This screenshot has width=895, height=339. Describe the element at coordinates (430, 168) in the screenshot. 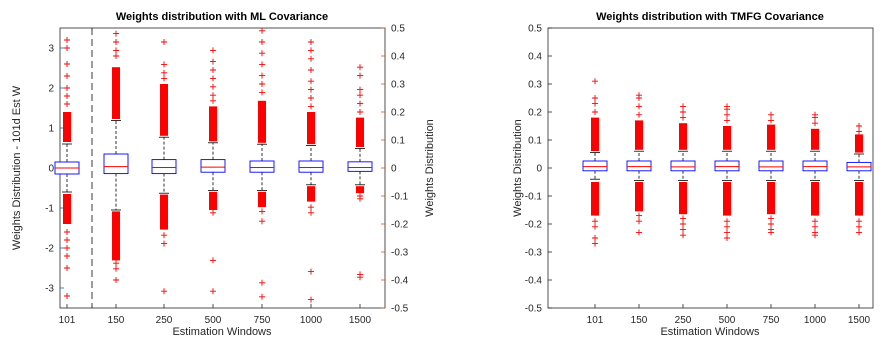

I see `ml-right-y-axis-label: Weights Distribution` at that location.